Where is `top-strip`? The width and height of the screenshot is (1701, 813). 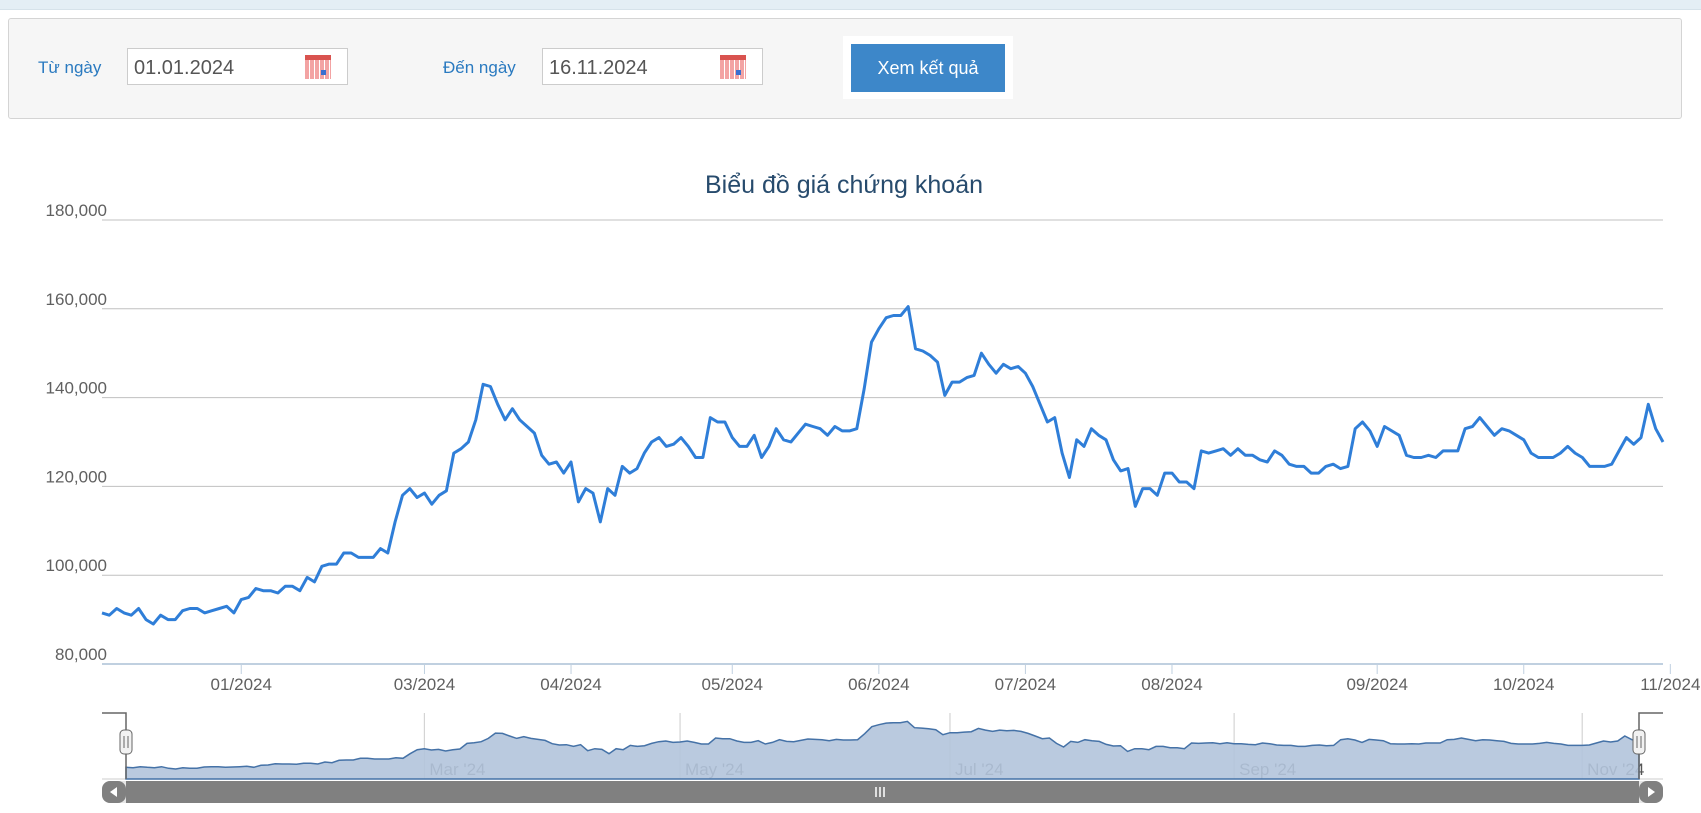 top-strip is located at coordinates (850, 5).